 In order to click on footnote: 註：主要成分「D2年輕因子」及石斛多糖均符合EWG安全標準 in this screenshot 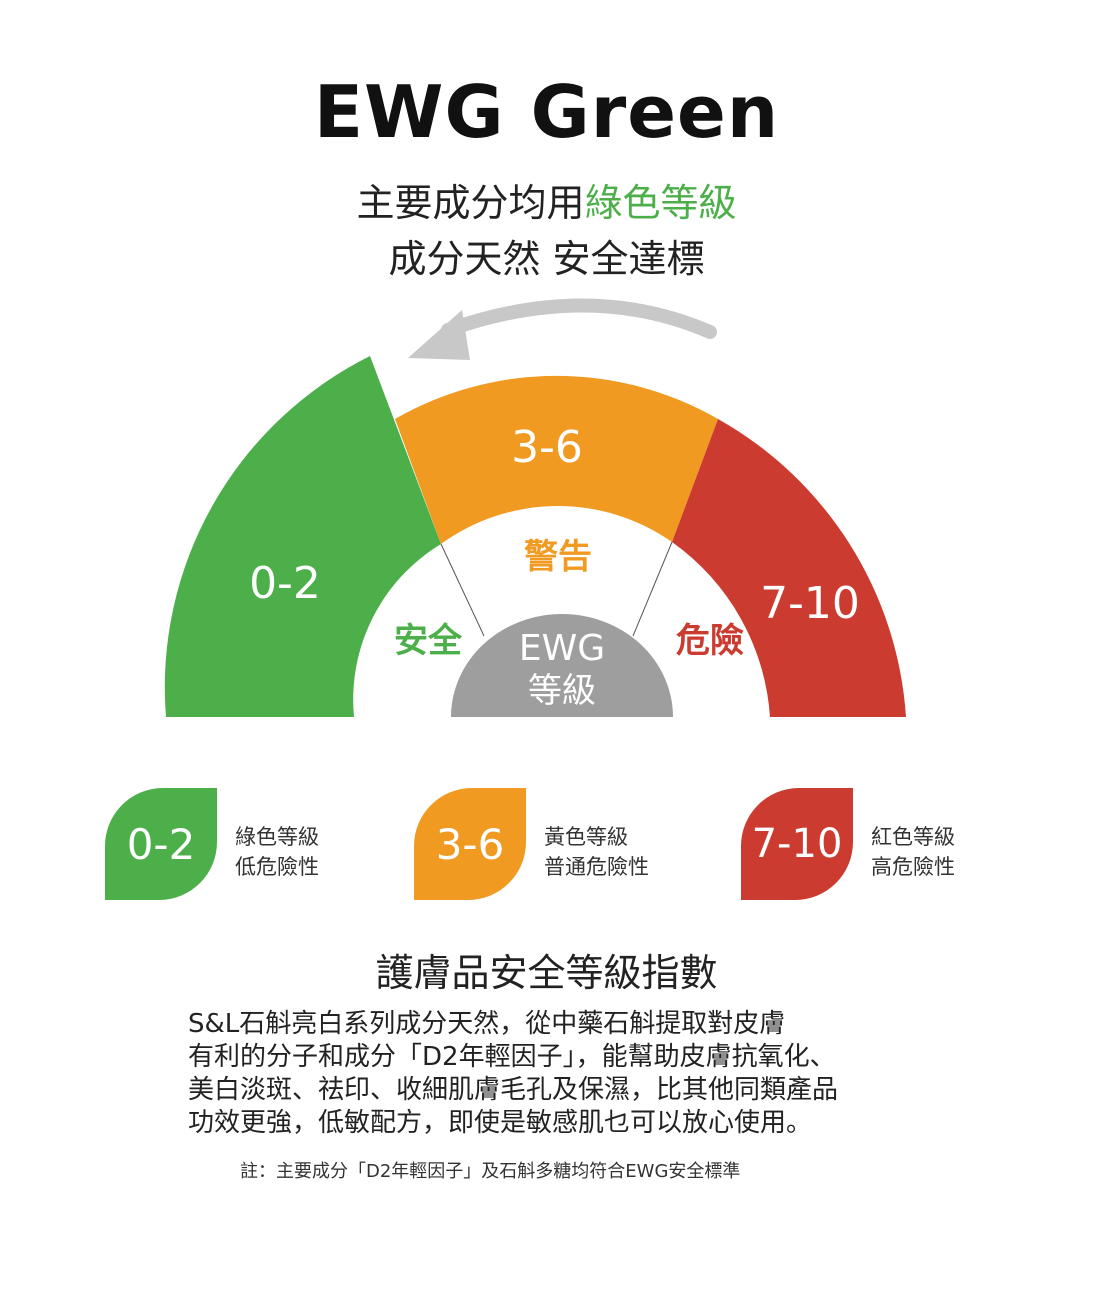, I will do `click(490, 1171)`.